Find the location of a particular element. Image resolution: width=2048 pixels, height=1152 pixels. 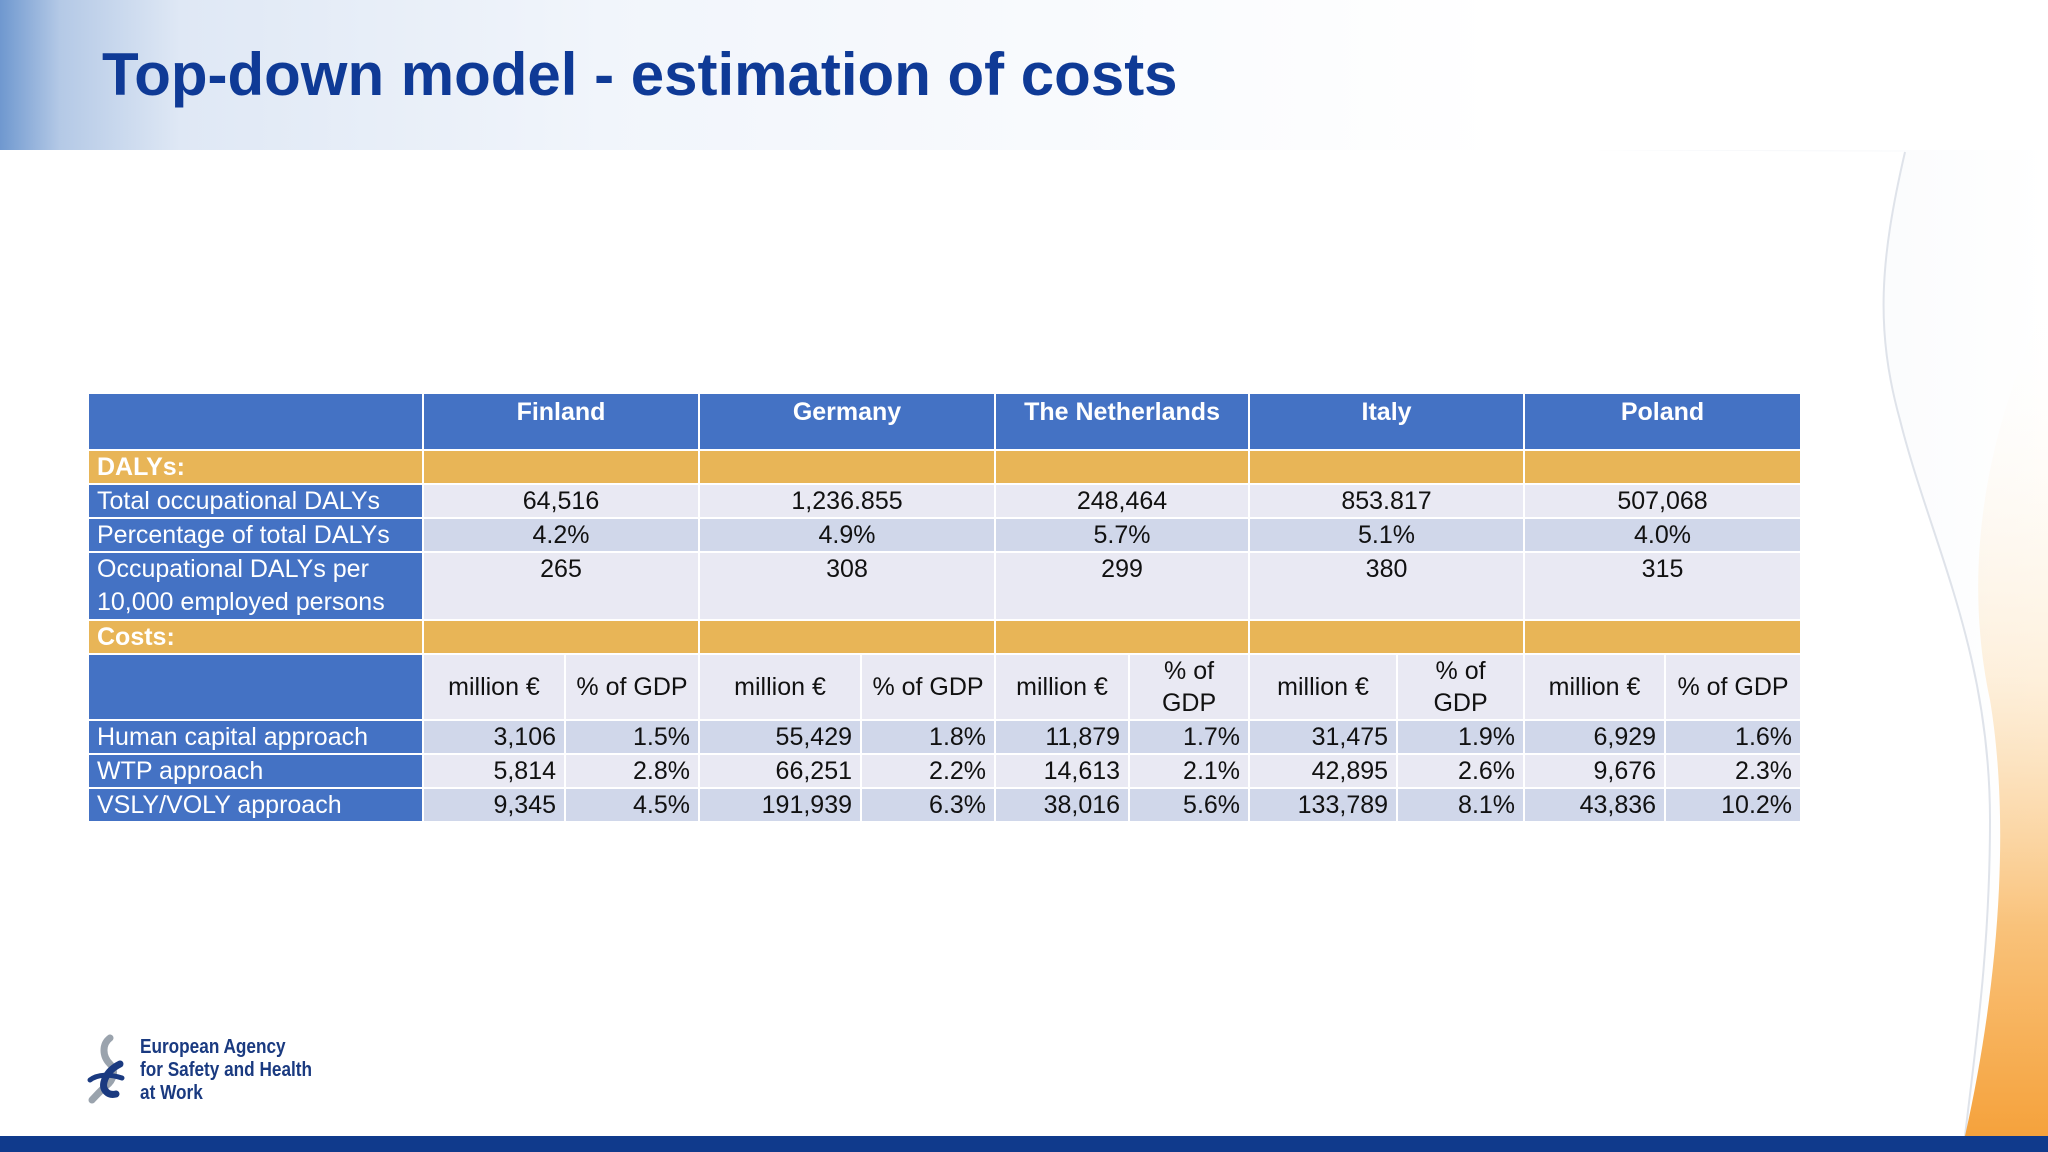

cell-value: 5.6% is located at coordinates (1189, 805).